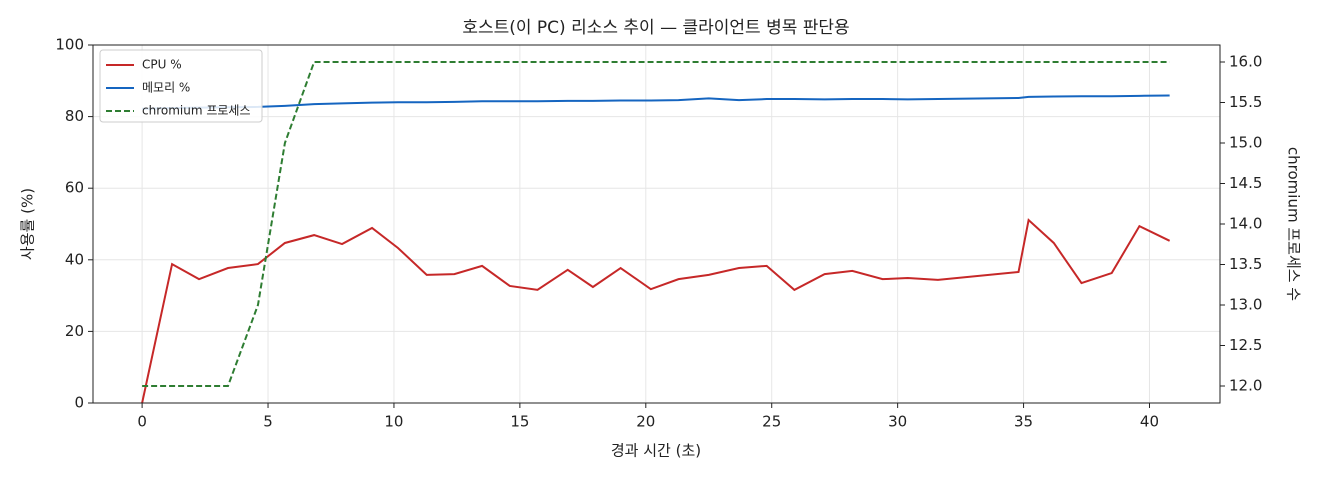  What do you see at coordinates (1245, 224) in the screenshot?
I see `y2-tick-label: 14.0` at bounding box center [1245, 224].